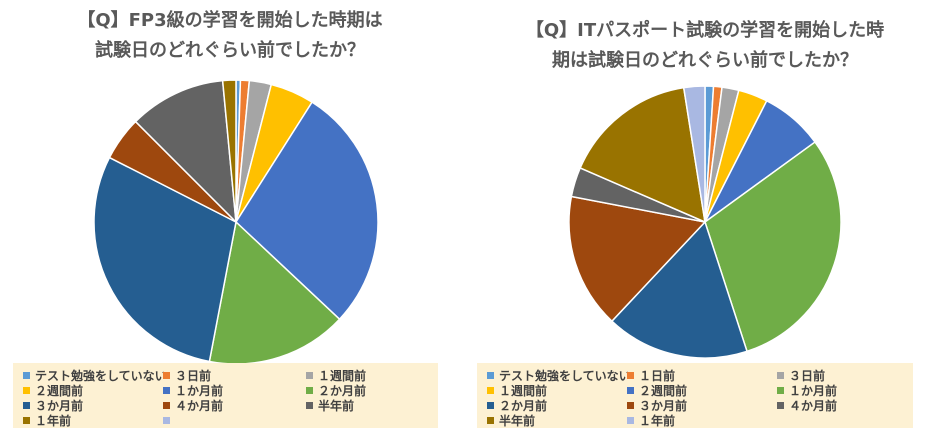 The width and height of the screenshot is (932, 439). Describe the element at coordinates (230, 36) in the screenshot. I see `chart-title: 【Q】FP3級の学習を開始した時期は 試験日のどれぐらい前でしたか？` at that location.